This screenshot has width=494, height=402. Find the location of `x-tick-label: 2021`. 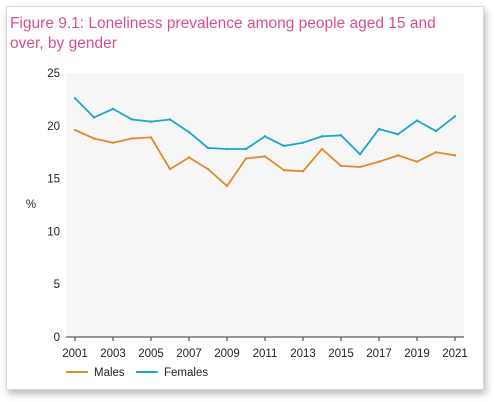

x-tick-label: 2021 is located at coordinates (455, 354).